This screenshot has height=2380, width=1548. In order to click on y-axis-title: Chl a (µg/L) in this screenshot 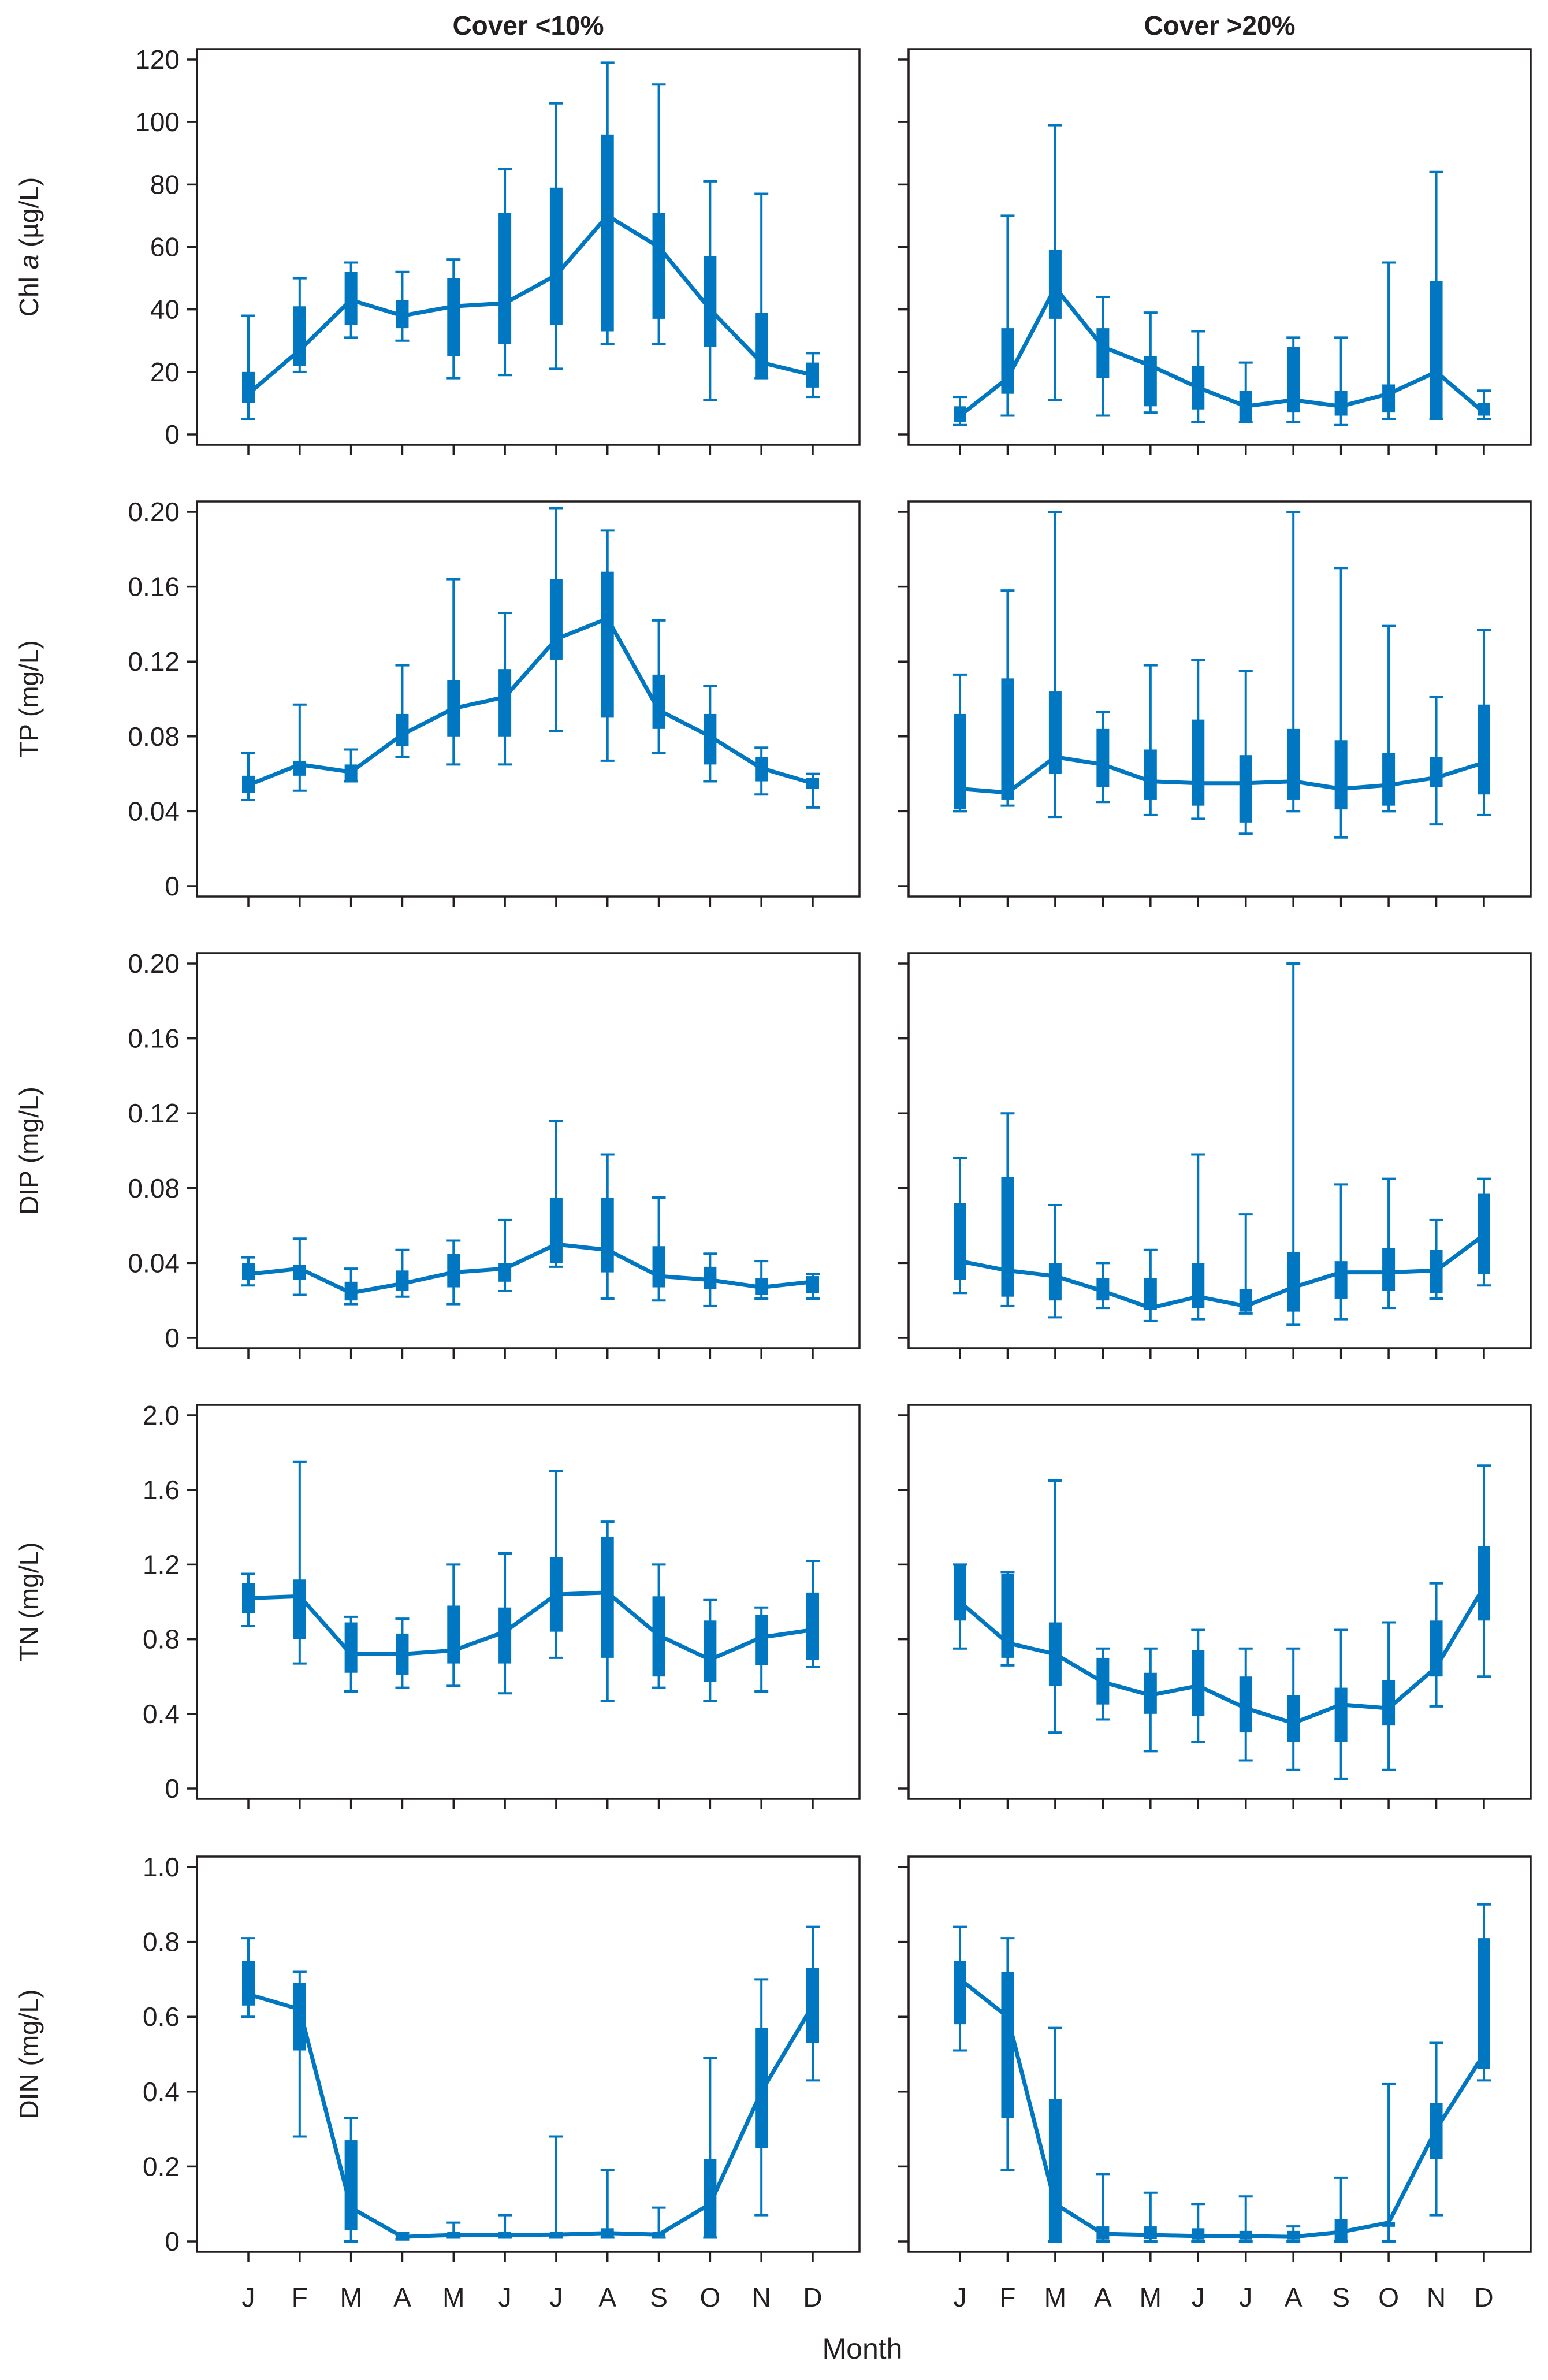, I will do `click(29, 247)`.